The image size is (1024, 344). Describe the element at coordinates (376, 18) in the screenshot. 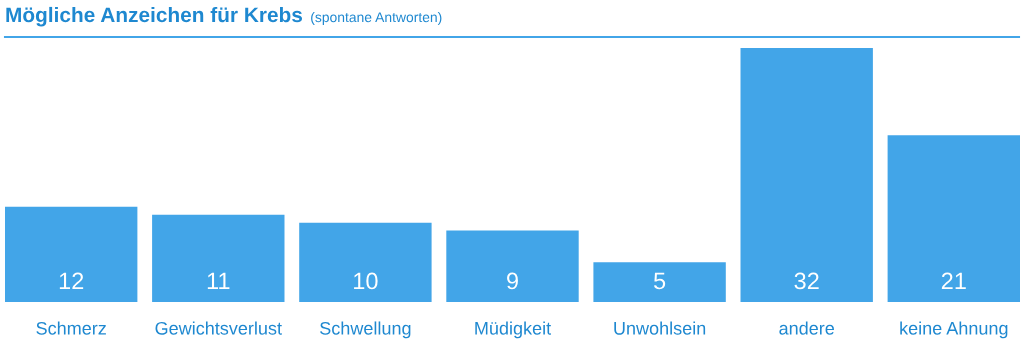

I see `chart-subtitle: (spontane Antworten)` at that location.